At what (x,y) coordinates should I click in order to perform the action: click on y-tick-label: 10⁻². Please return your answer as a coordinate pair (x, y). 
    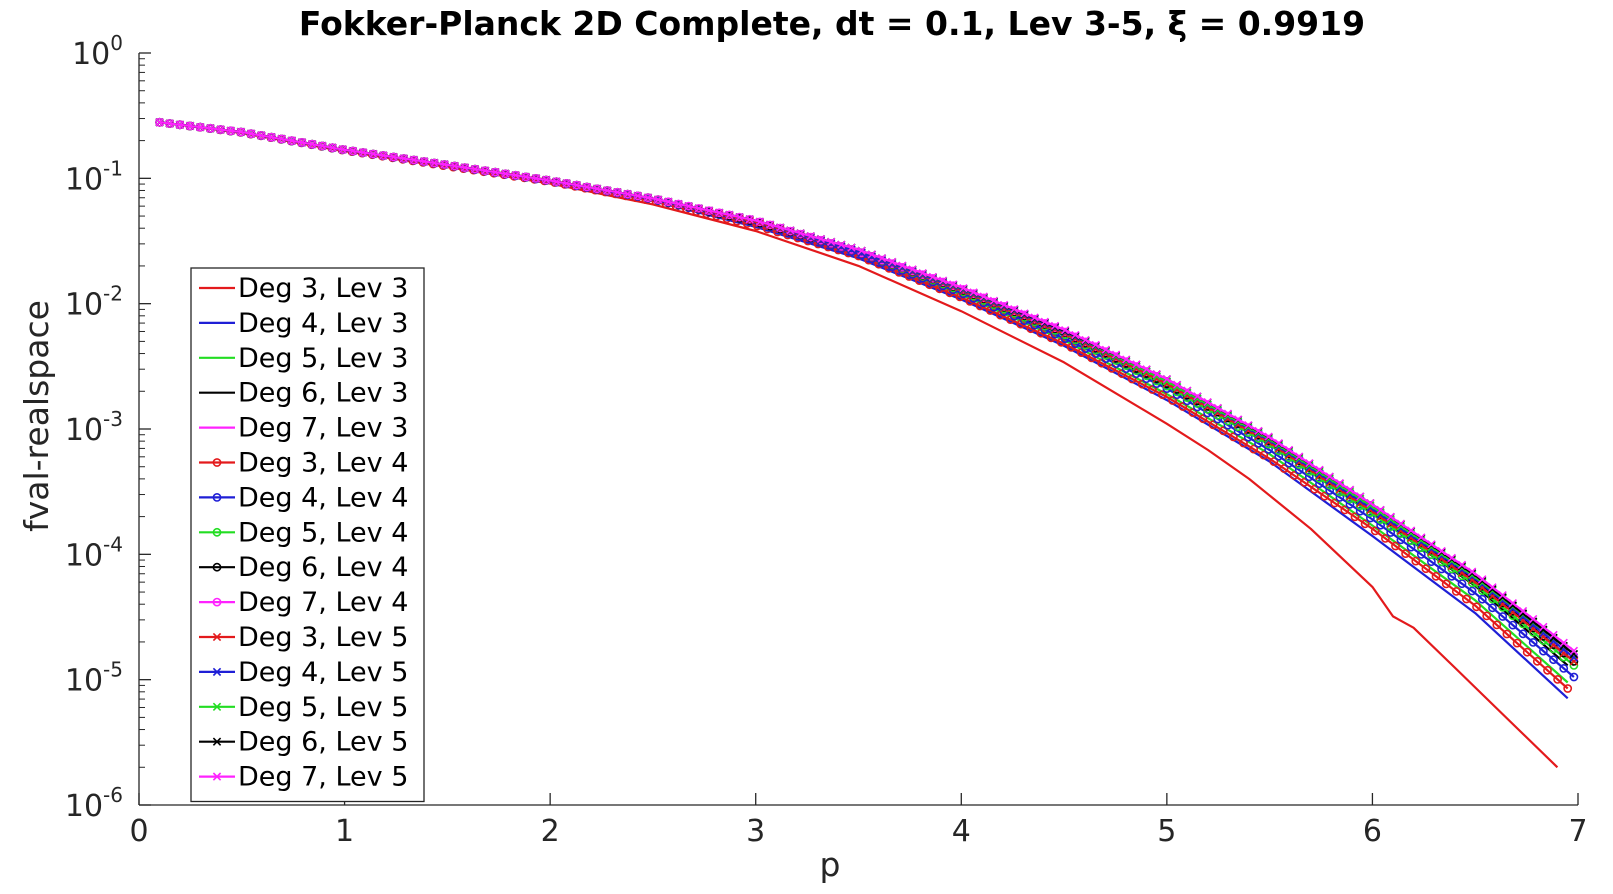
    Looking at the image, I should click on (94, 302).